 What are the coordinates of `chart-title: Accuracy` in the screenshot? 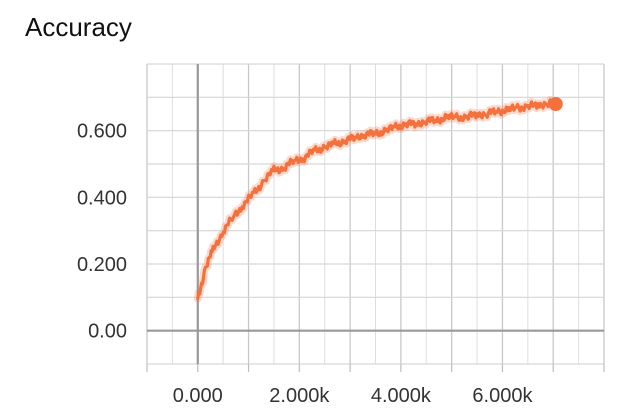 It's located at (78, 27).